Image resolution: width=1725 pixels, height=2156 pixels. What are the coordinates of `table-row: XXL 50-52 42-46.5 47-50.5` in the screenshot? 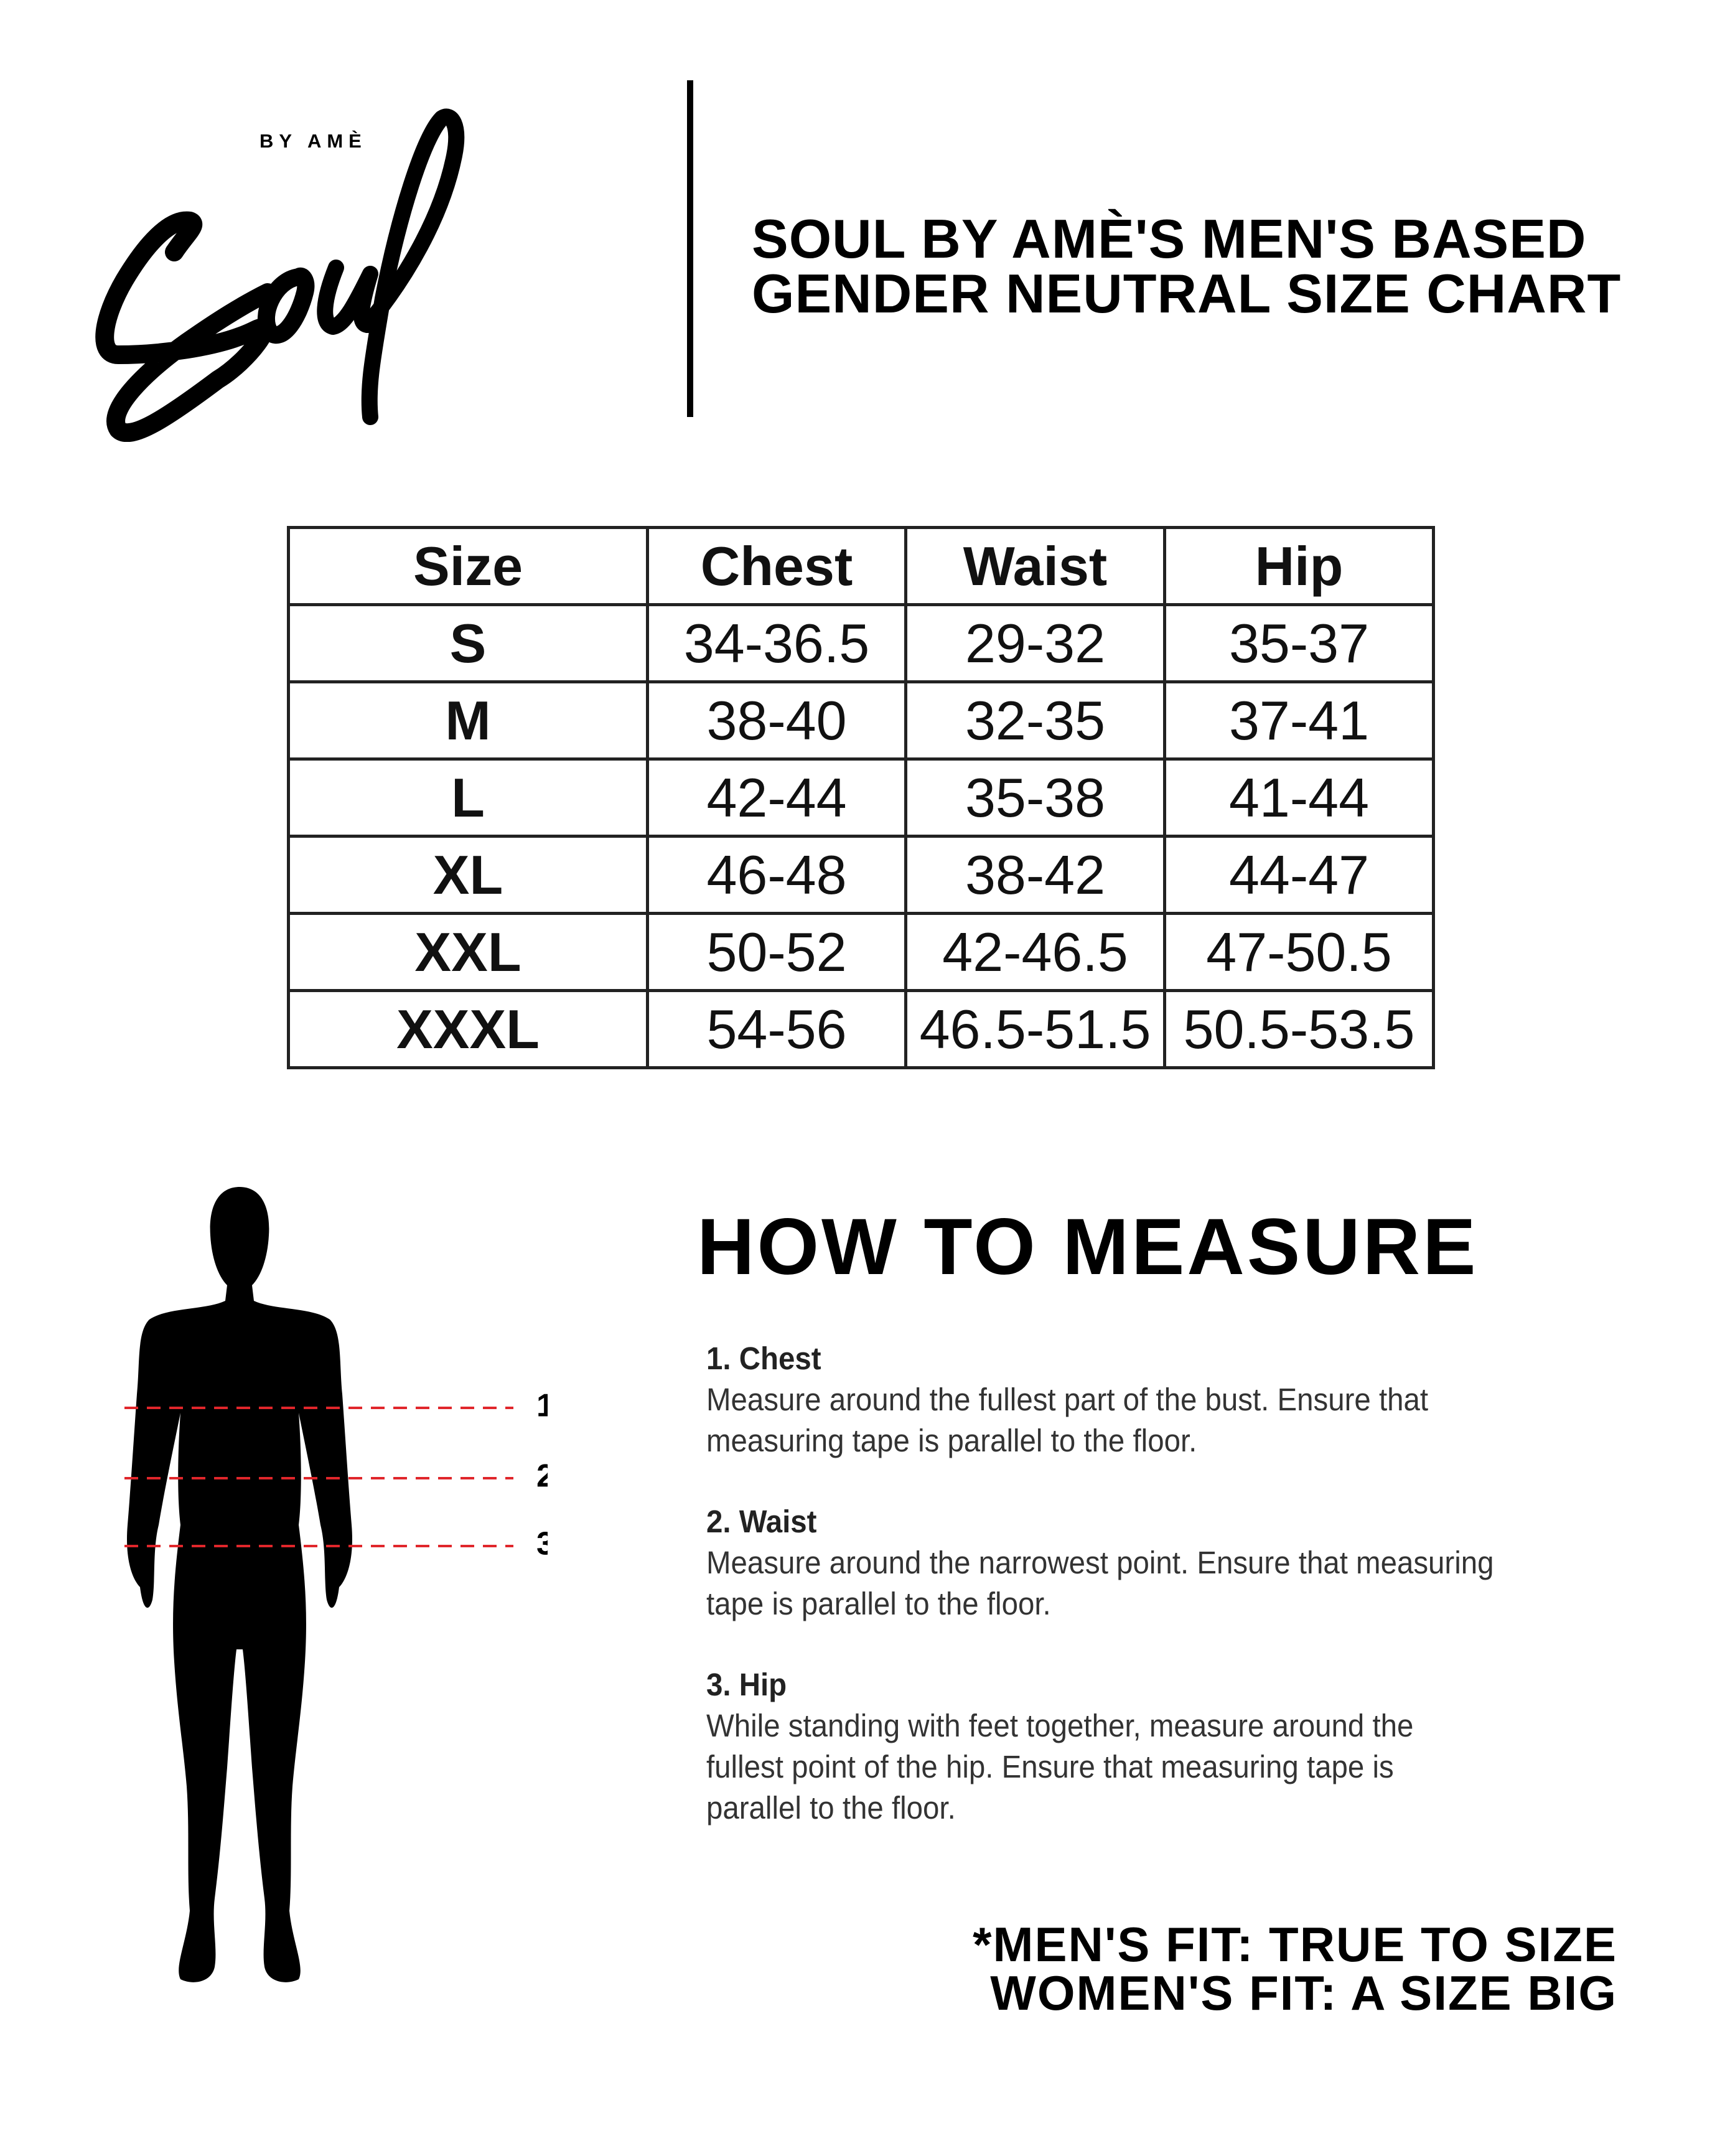 It's located at (861, 952).